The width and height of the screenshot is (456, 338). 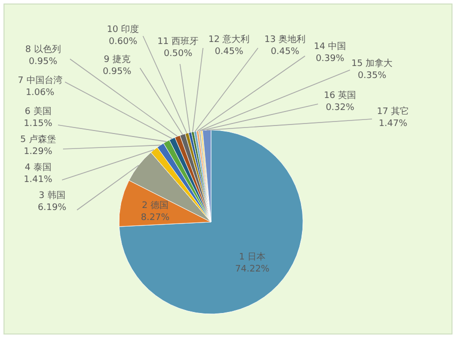 What do you see at coordinates (340, 95) in the screenshot?
I see `slice-label: 16 英国` at bounding box center [340, 95].